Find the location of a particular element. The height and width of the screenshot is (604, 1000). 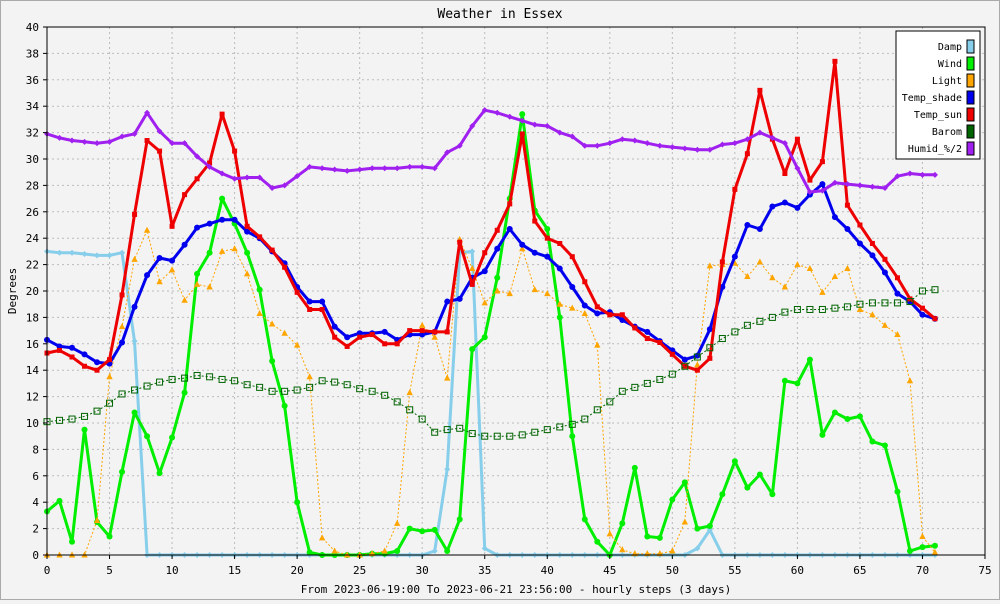

y-tick-label: 26 is located at coordinates (32, 212).